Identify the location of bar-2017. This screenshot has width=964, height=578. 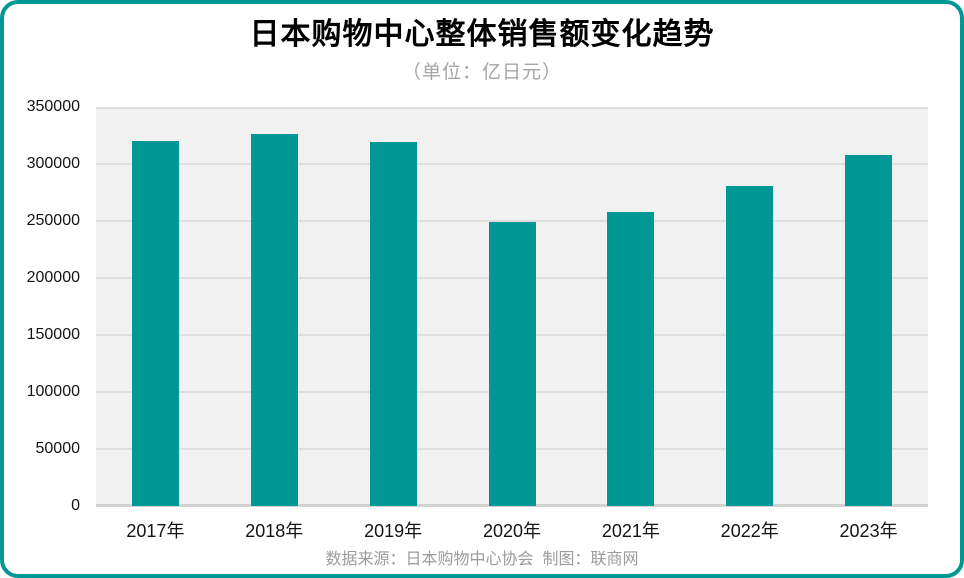
(155, 323).